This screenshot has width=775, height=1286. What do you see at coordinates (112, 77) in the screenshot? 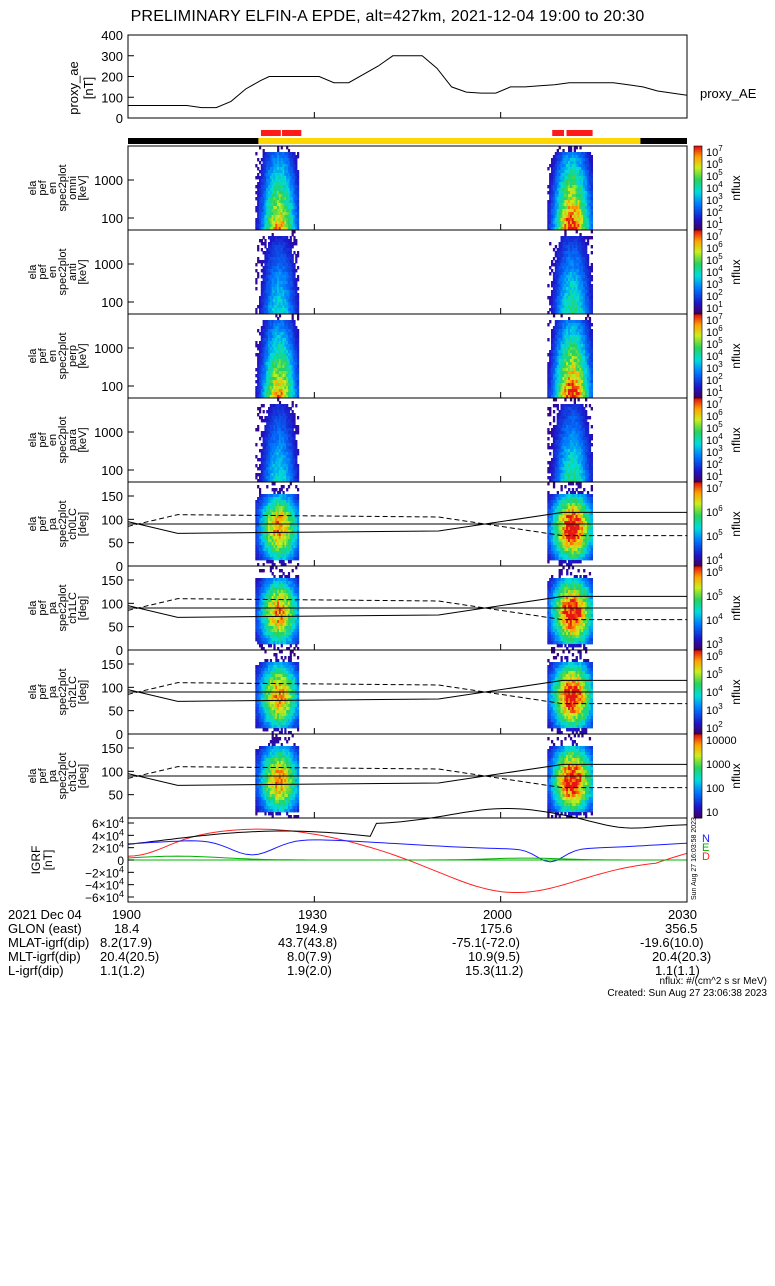
I see `ae-ytick-label: 200` at bounding box center [112, 77].